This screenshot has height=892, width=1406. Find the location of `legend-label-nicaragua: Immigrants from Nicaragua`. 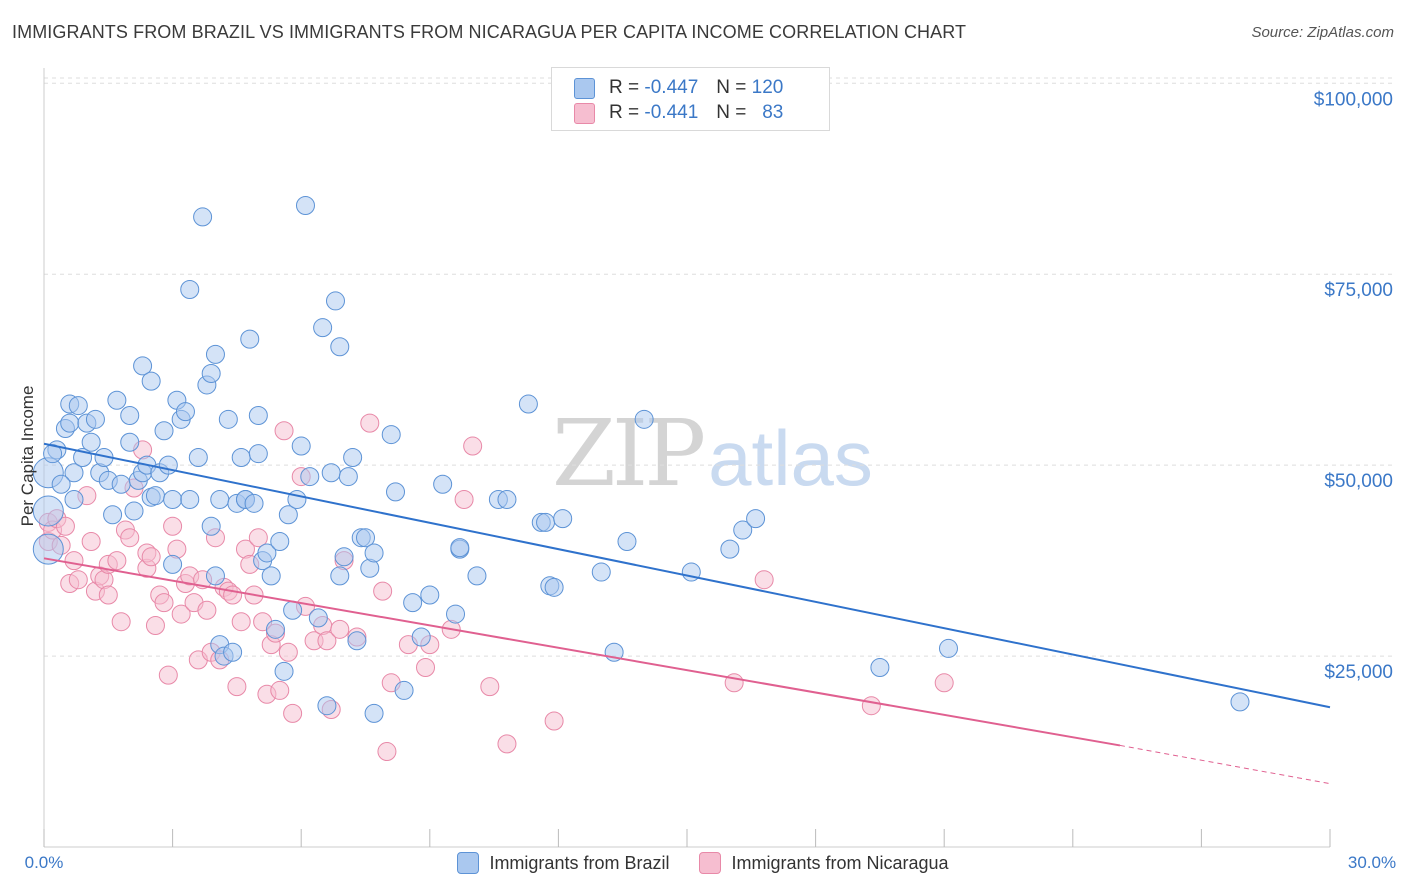

legend-label-nicaragua: Immigrants from Nicaragua is located at coordinates (840, 862).